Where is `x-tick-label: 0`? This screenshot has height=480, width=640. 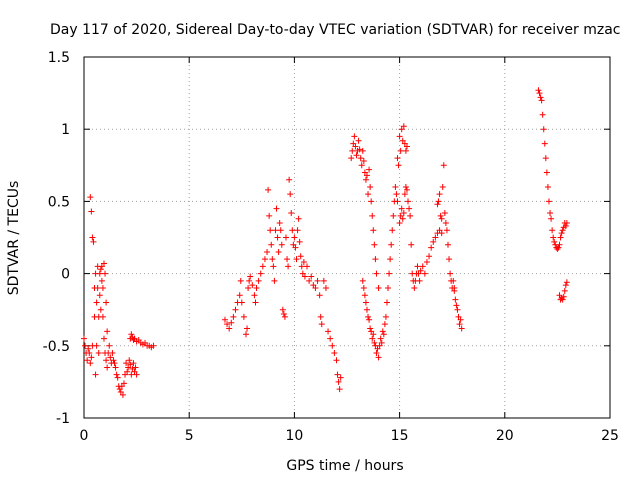 x-tick-label: 0 is located at coordinates (84, 436).